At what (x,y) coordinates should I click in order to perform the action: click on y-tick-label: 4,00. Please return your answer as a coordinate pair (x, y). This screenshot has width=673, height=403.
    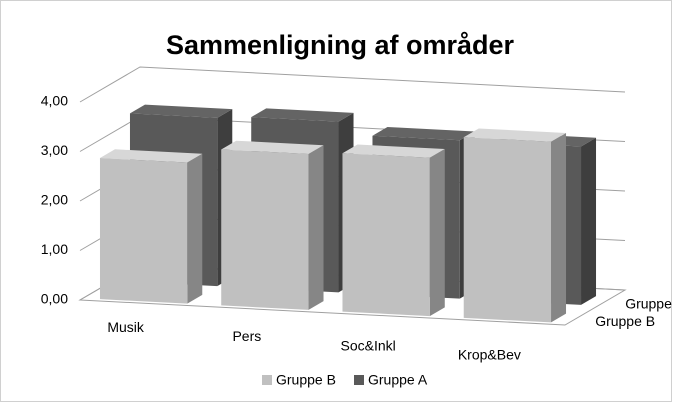
    Looking at the image, I should click on (54, 101).